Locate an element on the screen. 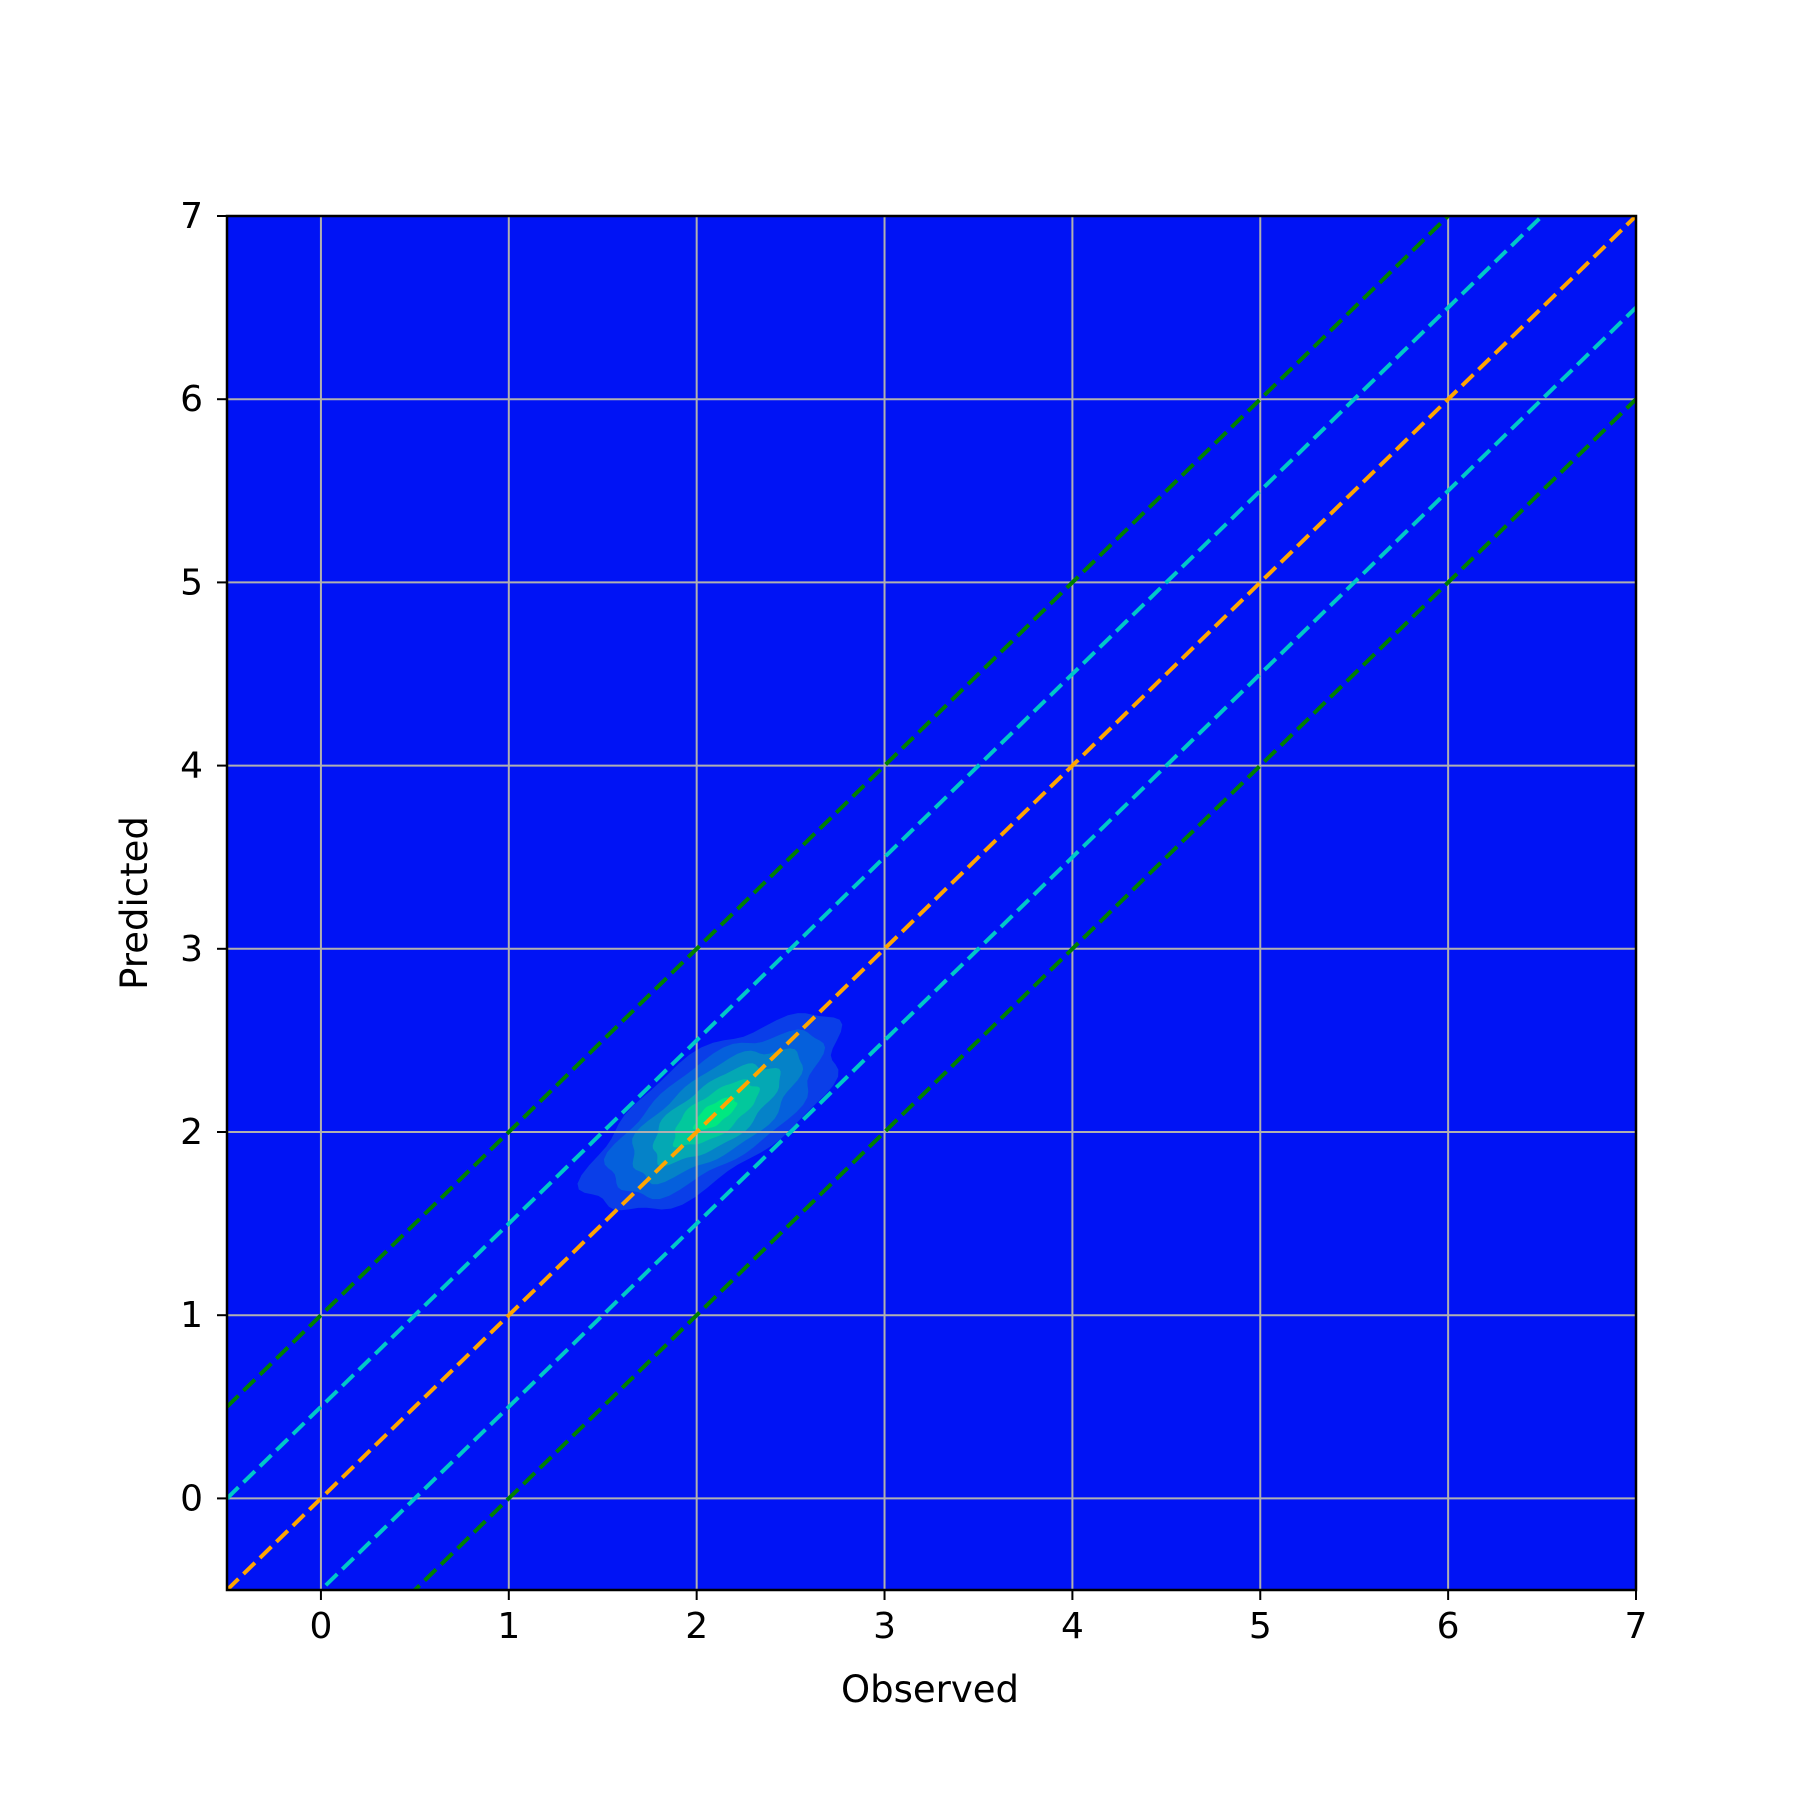 This screenshot has width=1800, height=1805. y-tick-label-0: 0 is located at coordinates (191, 1498).